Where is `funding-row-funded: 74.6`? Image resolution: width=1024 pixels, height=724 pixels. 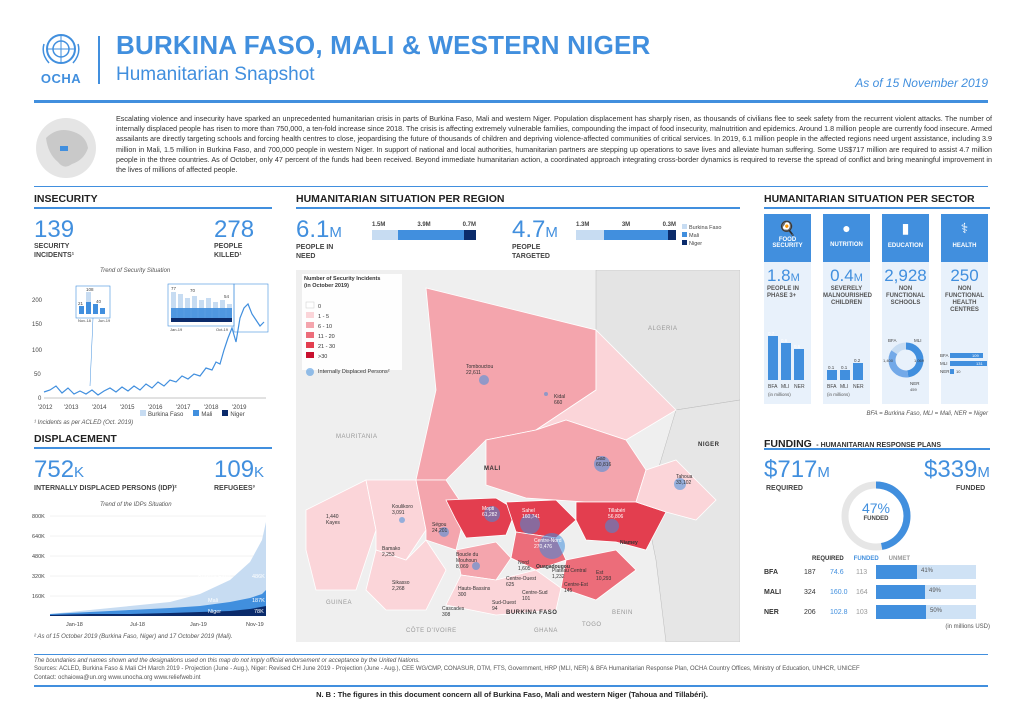 funding-row-funded: 74.6 is located at coordinates (837, 572).